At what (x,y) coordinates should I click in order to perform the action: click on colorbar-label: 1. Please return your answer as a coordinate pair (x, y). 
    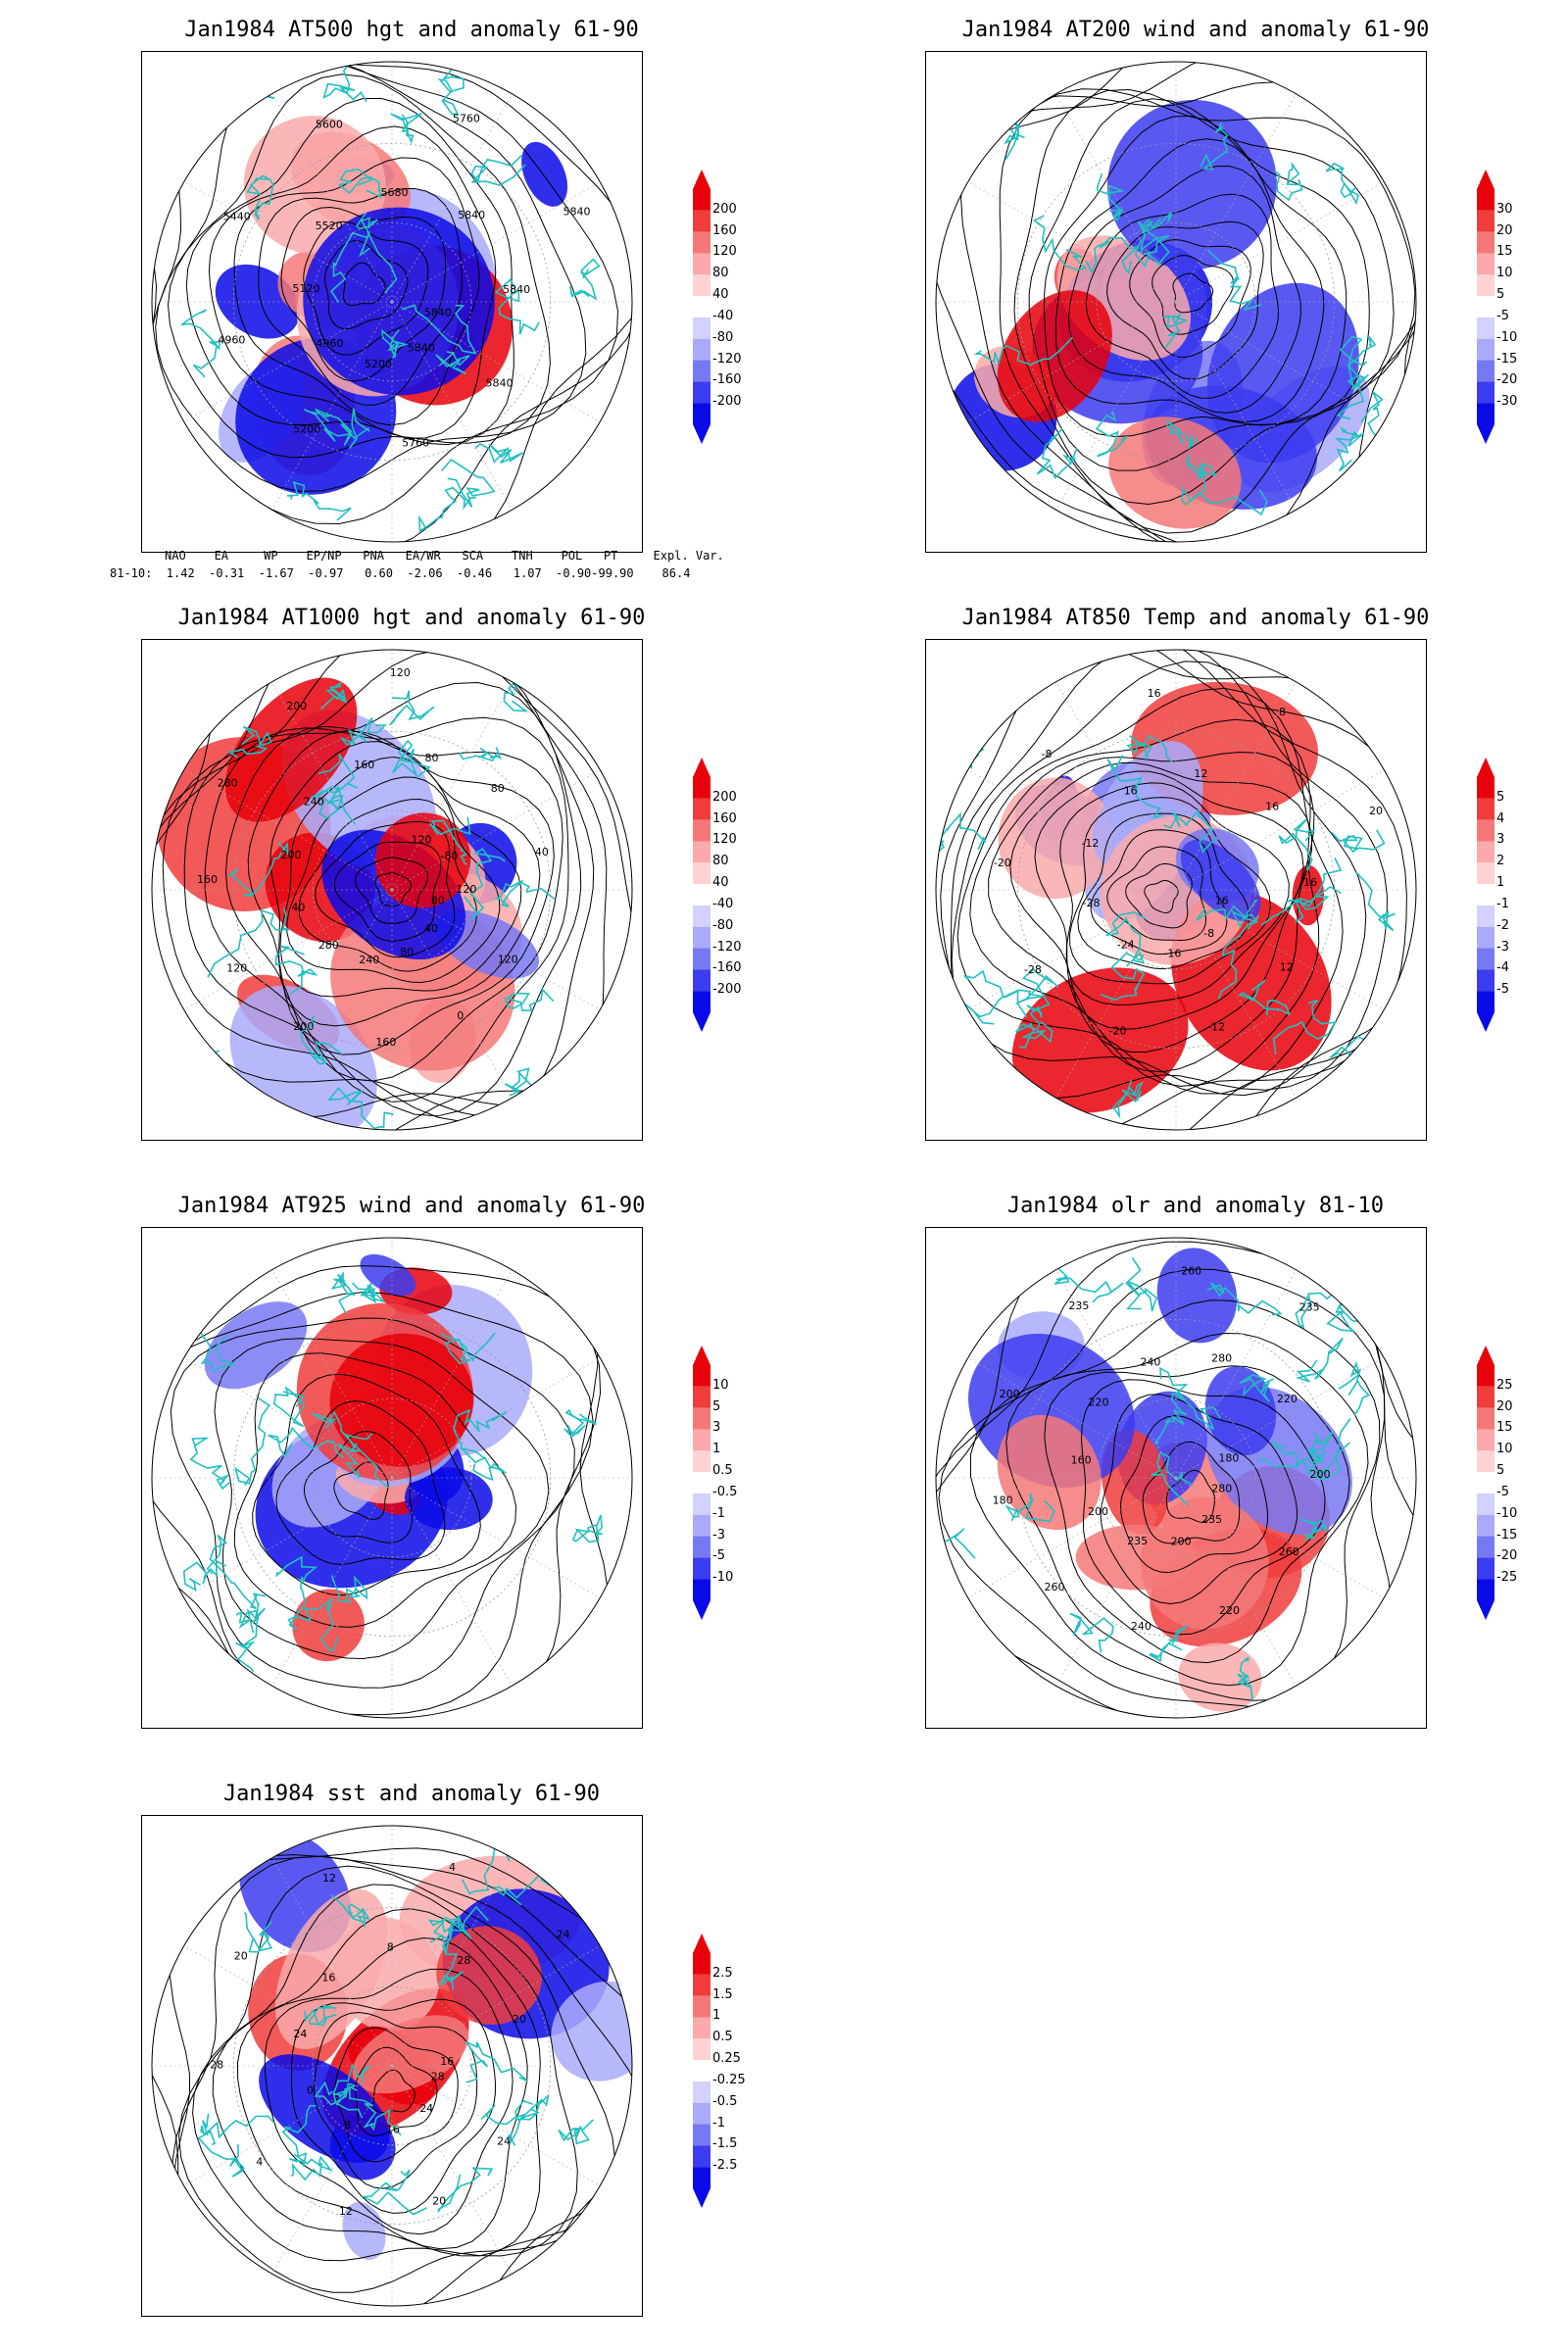
    Looking at the image, I should click on (1500, 883).